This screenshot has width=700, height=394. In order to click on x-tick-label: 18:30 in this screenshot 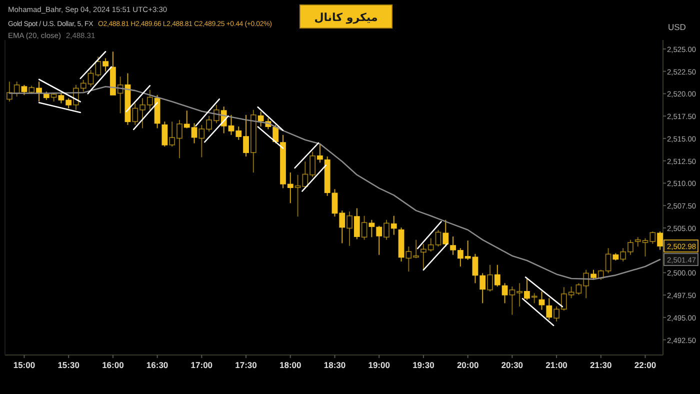, I will do `click(335, 365)`.